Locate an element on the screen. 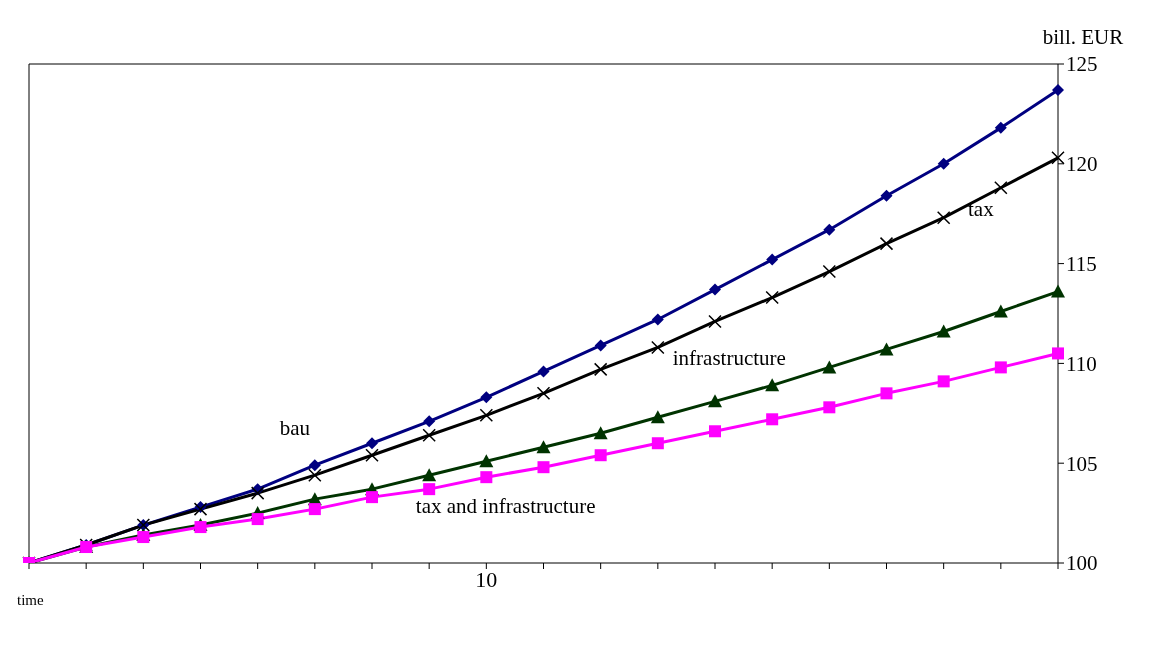 The image size is (1161, 650). series-label: tax is located at coordinates (981, 208).